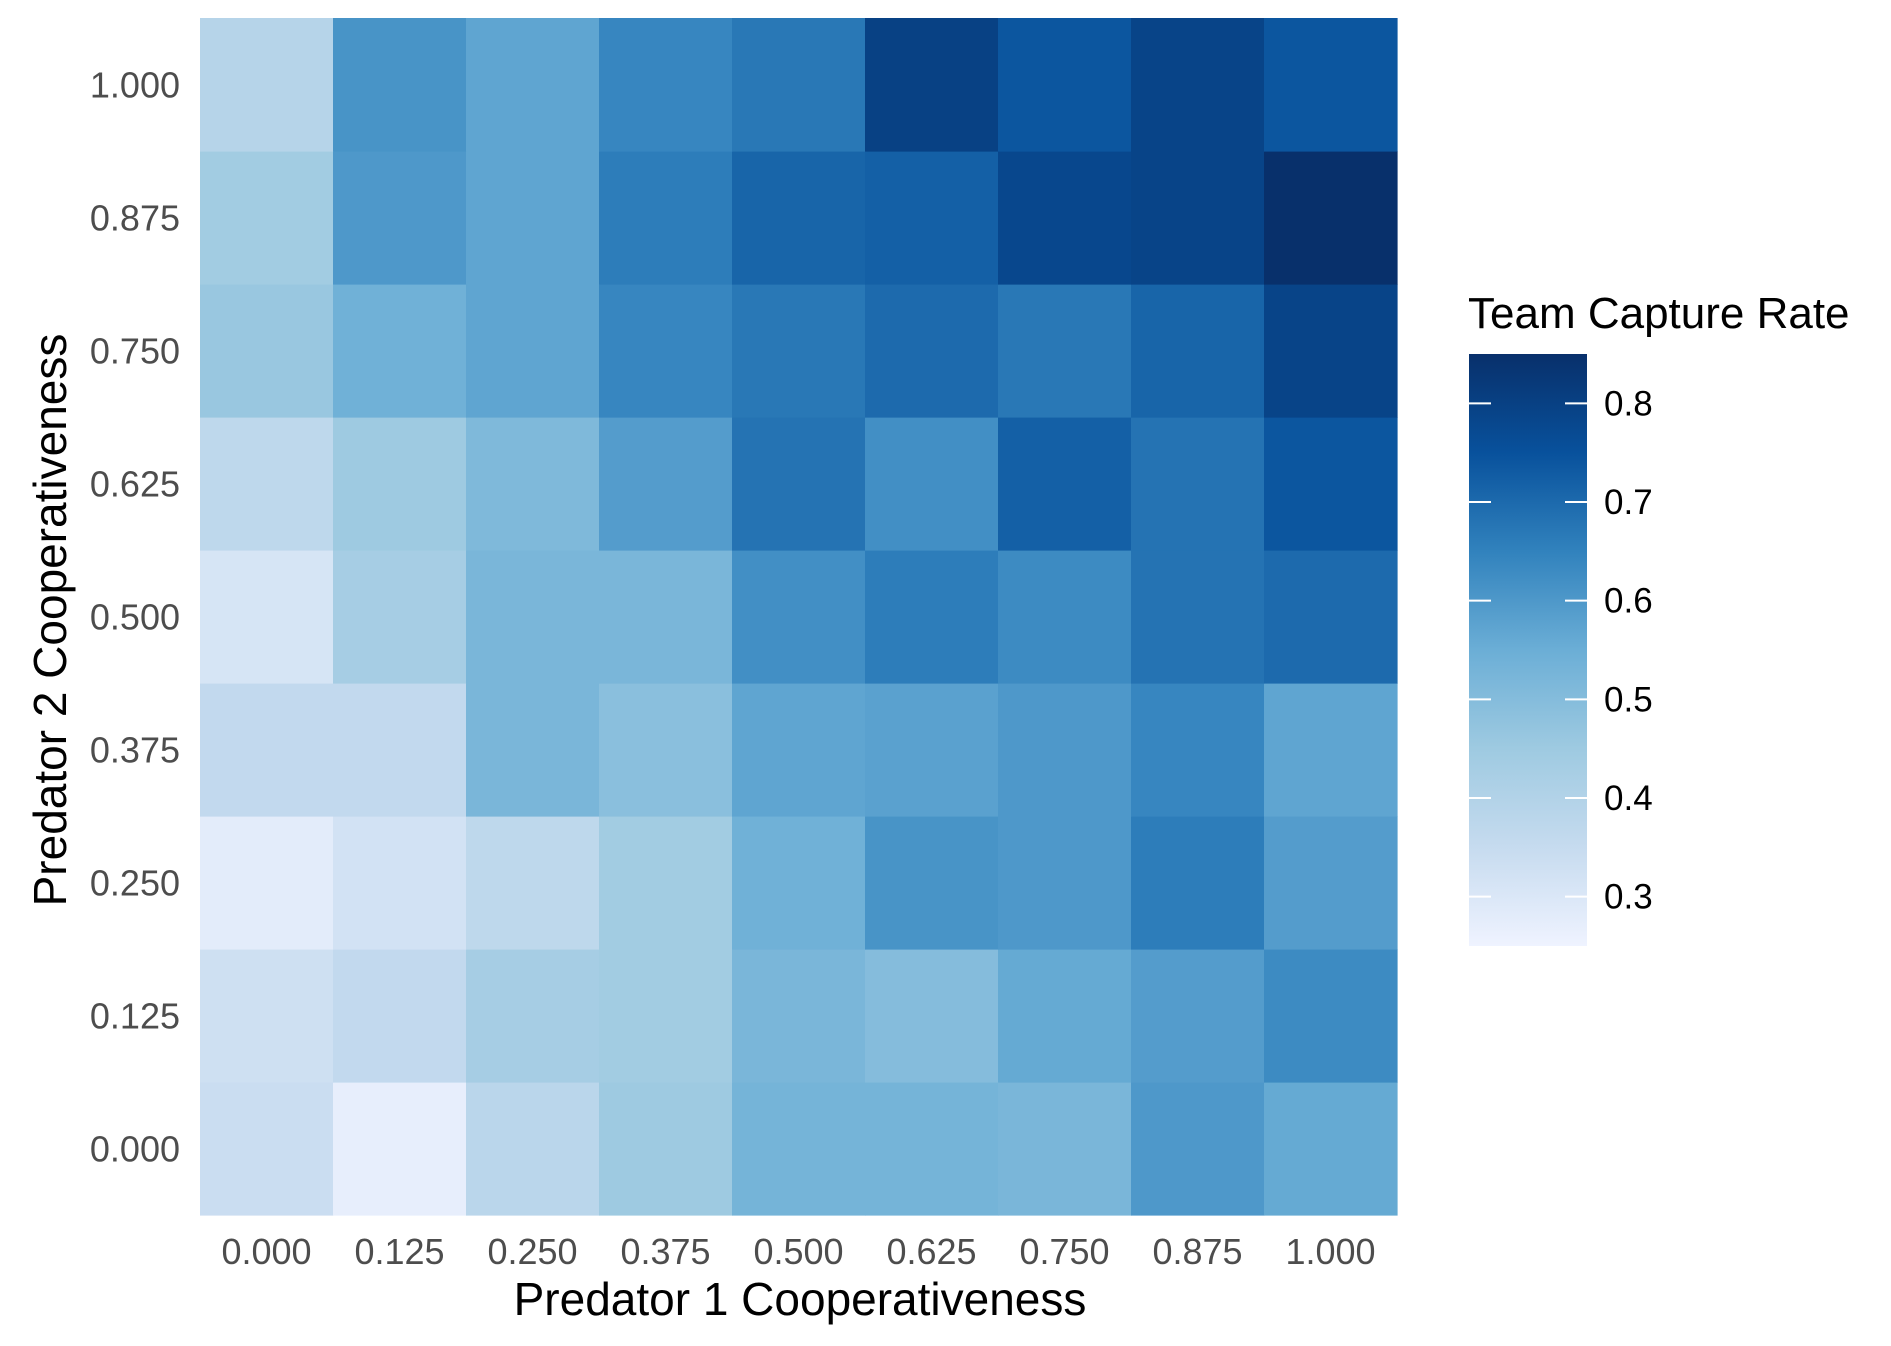 The width and height of the screenshot is (1891, 1346). What do you see at coordinates (1659, 313) in the screenshot?
I see `legend-title: Team Capture Rate` at bounding box center [1659, 313].